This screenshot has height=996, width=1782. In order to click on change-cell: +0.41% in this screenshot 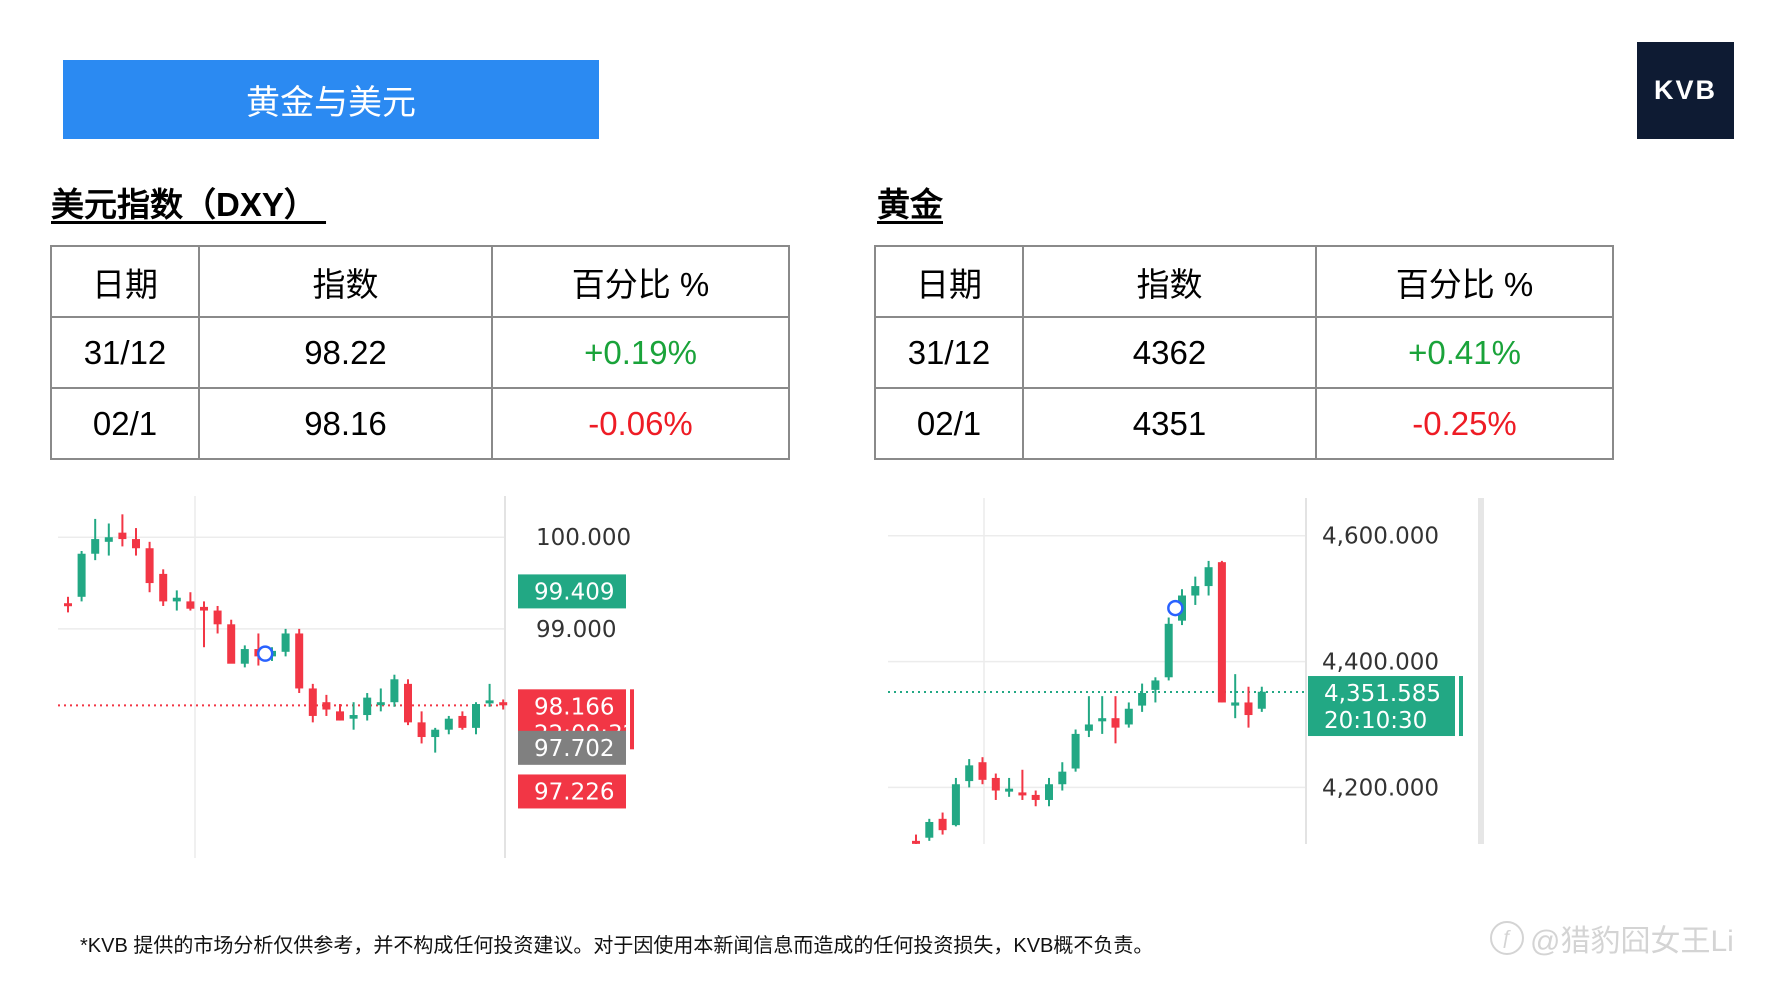, I will do `click(1464, 352)`.